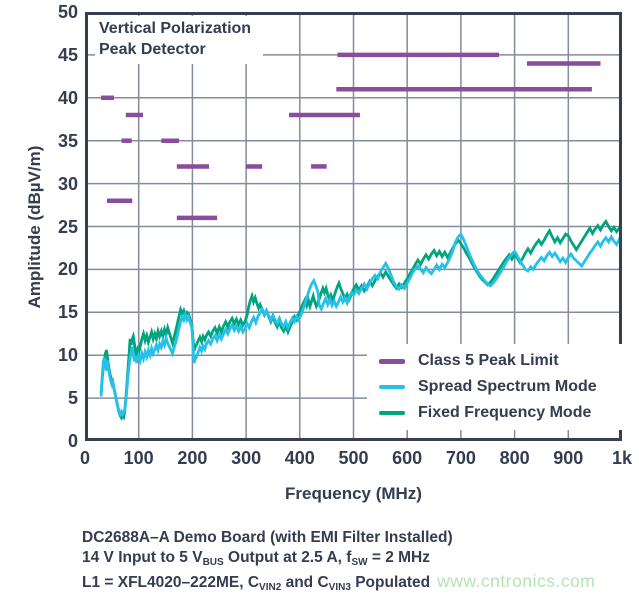  I want to click on annotation-line2: Peak Detector, so click(152, 49).